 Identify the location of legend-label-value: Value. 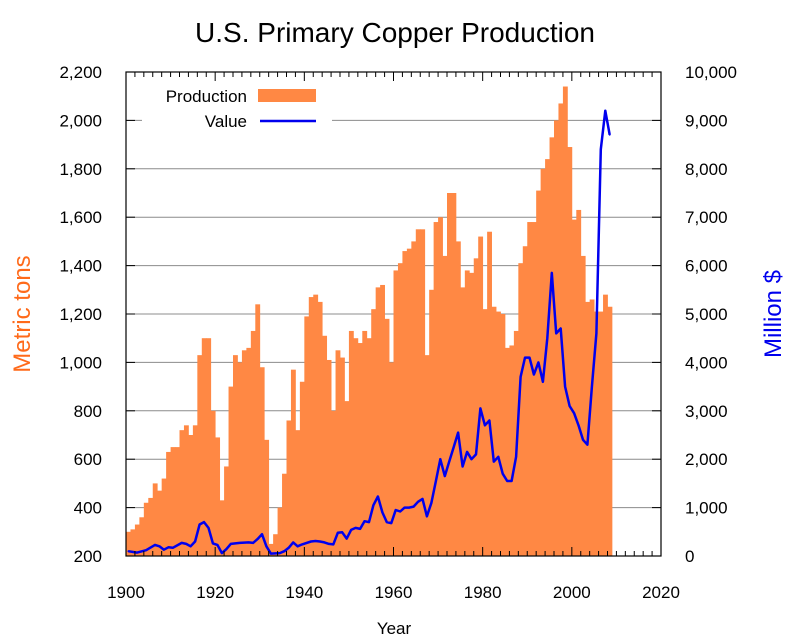
(226, 121).